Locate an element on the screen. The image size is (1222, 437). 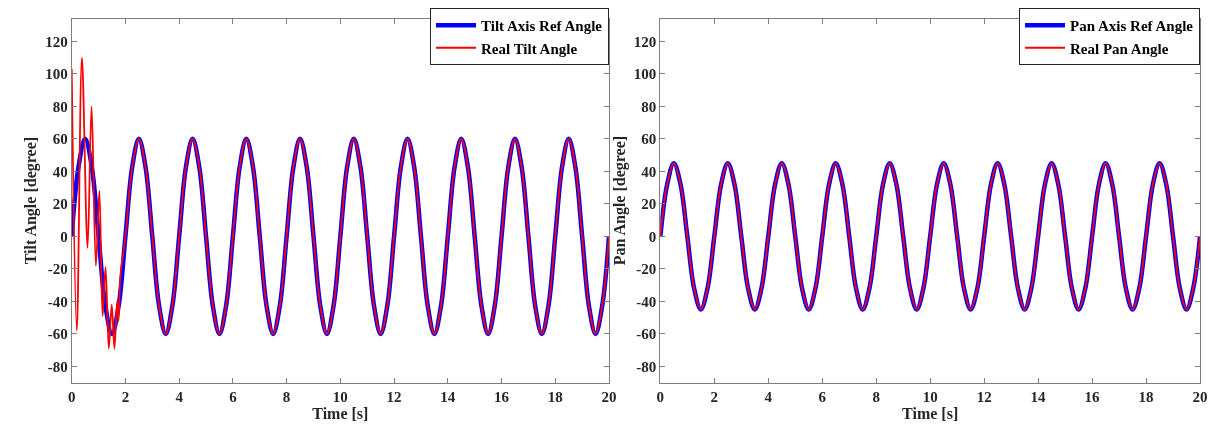
legend-label: Tilt Axis Ref Angle is located at coordinates (542, 26).